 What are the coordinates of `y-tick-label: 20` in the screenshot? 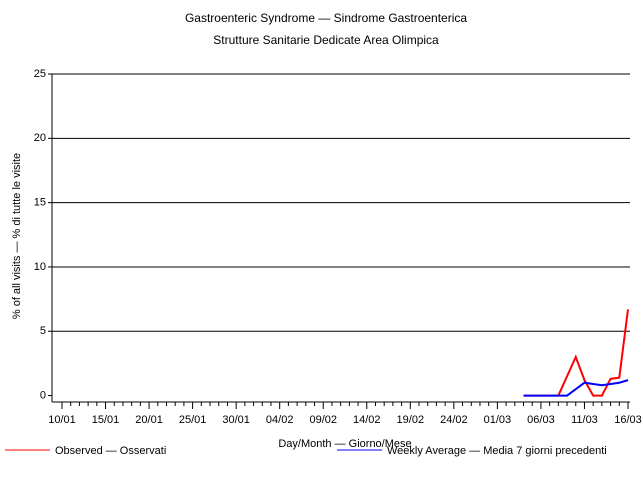 It's located at (40, 138).